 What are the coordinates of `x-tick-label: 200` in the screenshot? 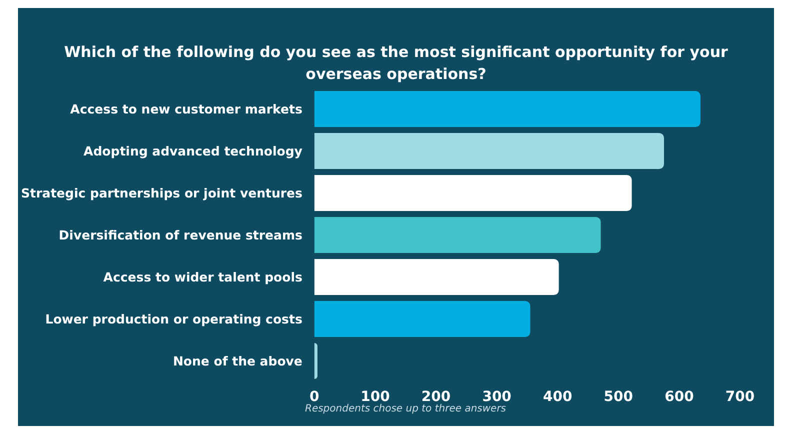 It's located at (436, 397).